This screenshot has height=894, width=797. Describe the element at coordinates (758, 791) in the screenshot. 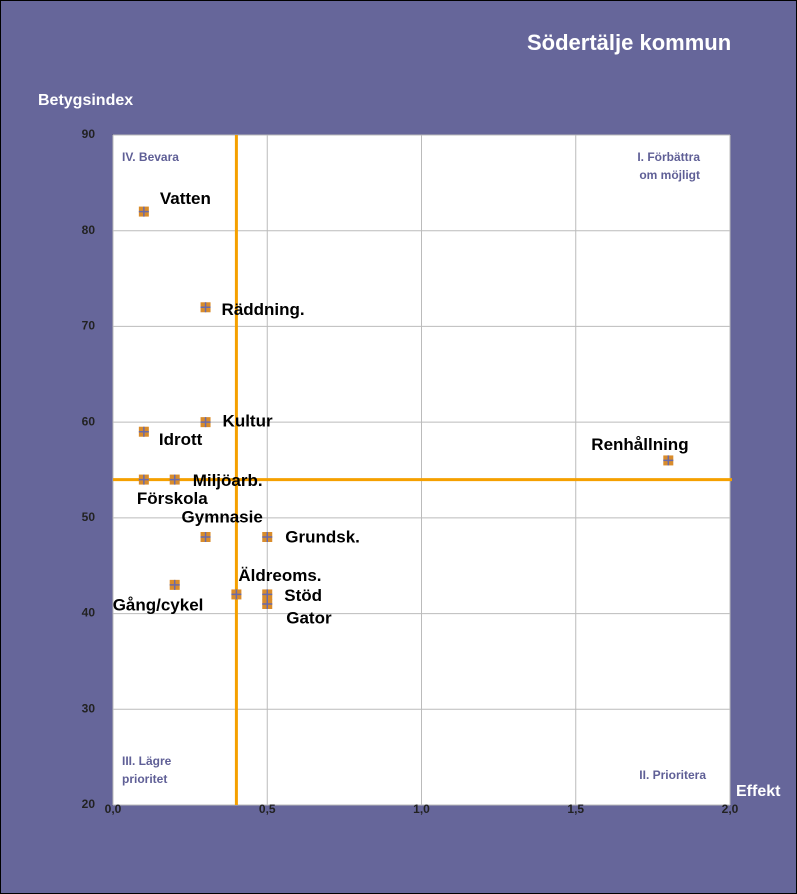

I see `x-axis-label: Effekt` at that location.